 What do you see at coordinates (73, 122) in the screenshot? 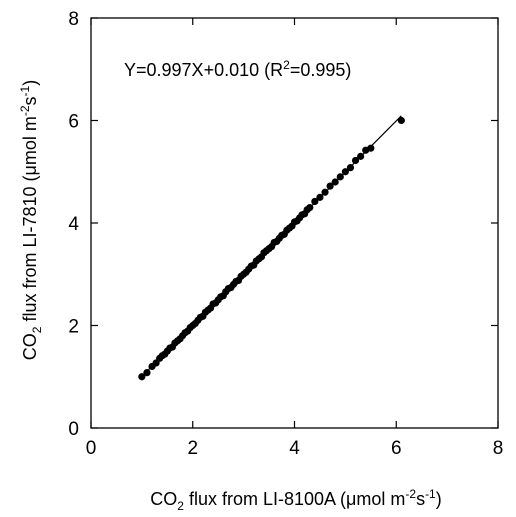
I see `y-tick-label: 6` at bounding box center [73, 122].